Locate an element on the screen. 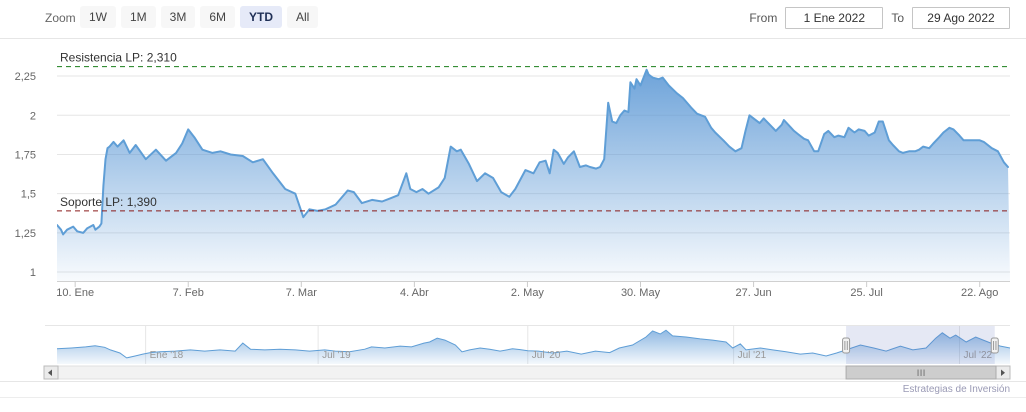 The height and width of the screenshot is (412, 1026). navigator-handle-right-grip is located at coordinates (994, 345).